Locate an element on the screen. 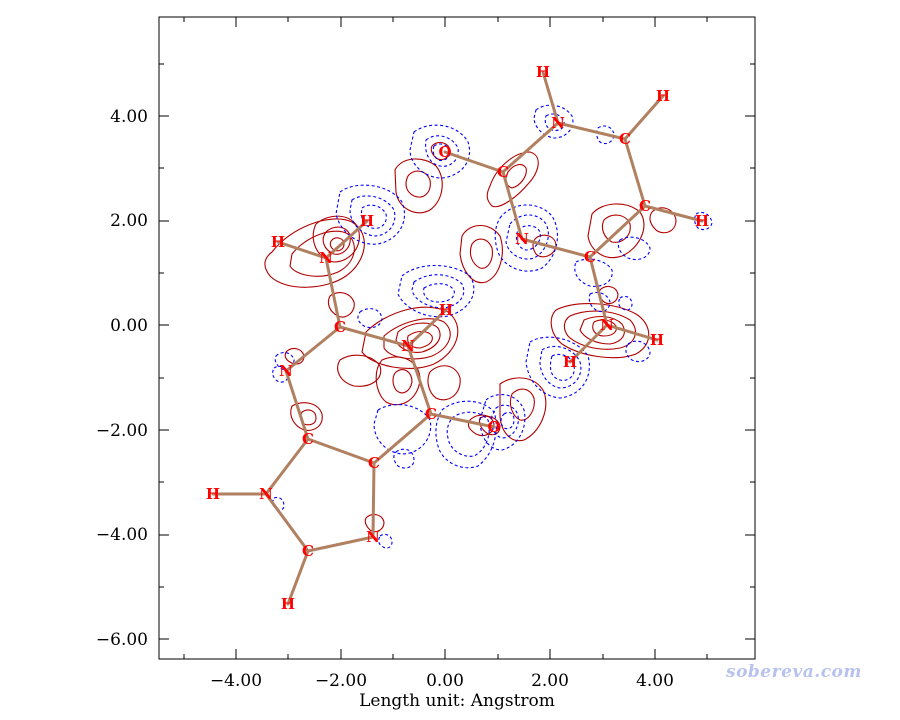 The height and width of the screenshot is (720, 900). y-tick-label: 0.00 is located at coordinates (129, 326).